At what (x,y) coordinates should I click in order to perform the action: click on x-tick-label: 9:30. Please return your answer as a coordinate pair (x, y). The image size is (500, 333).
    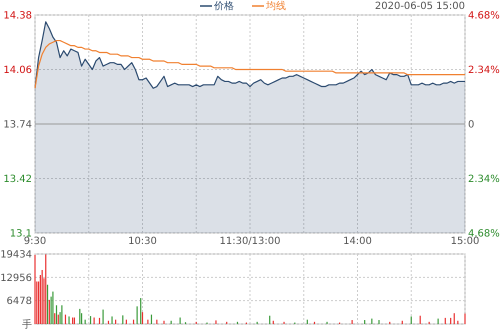
    Looking at the image, I should click on (35, 241).